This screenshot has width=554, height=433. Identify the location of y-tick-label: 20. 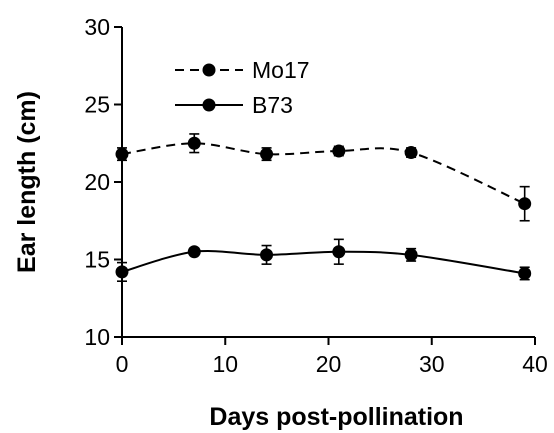
(97, 182).